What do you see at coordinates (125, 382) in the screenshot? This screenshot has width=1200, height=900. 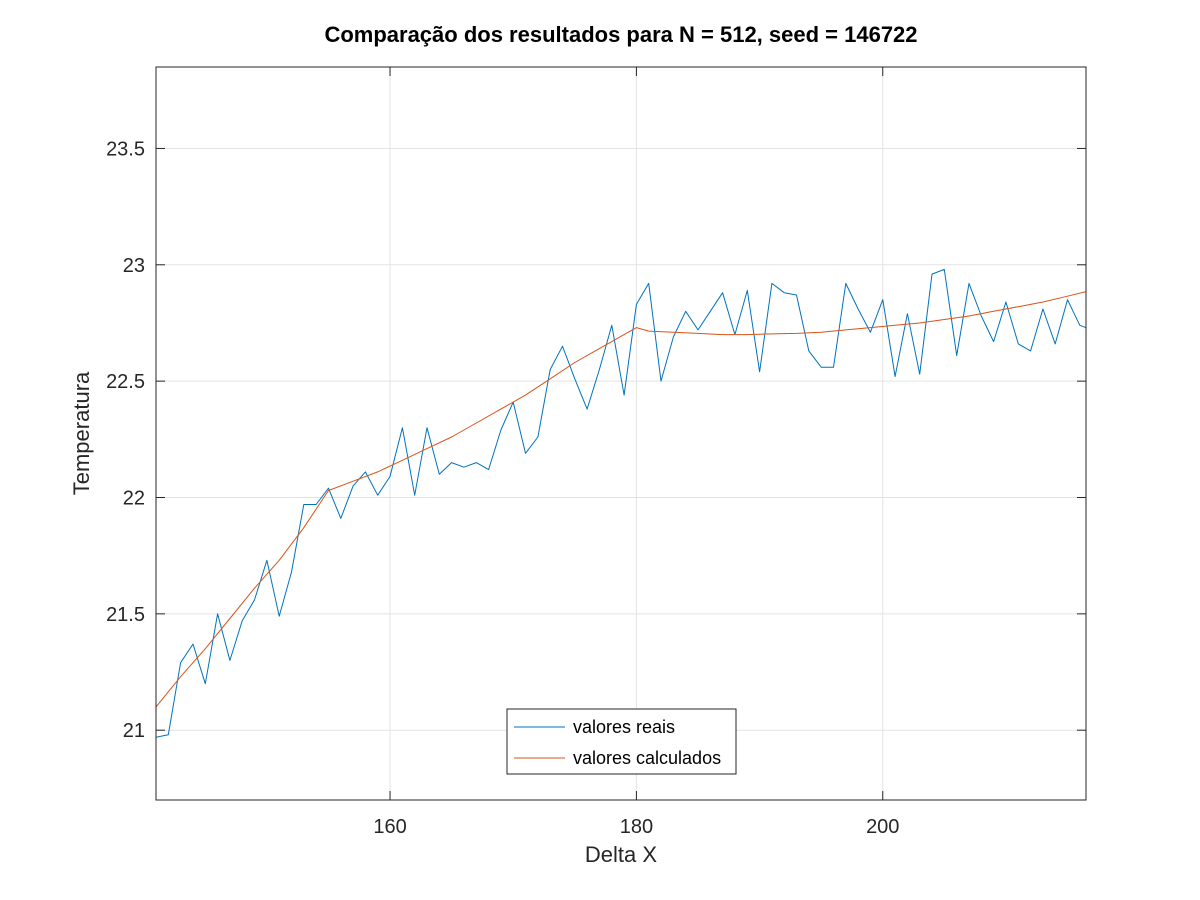 I see `y-tick-label: 22.5` at bounding box center [125, 382].